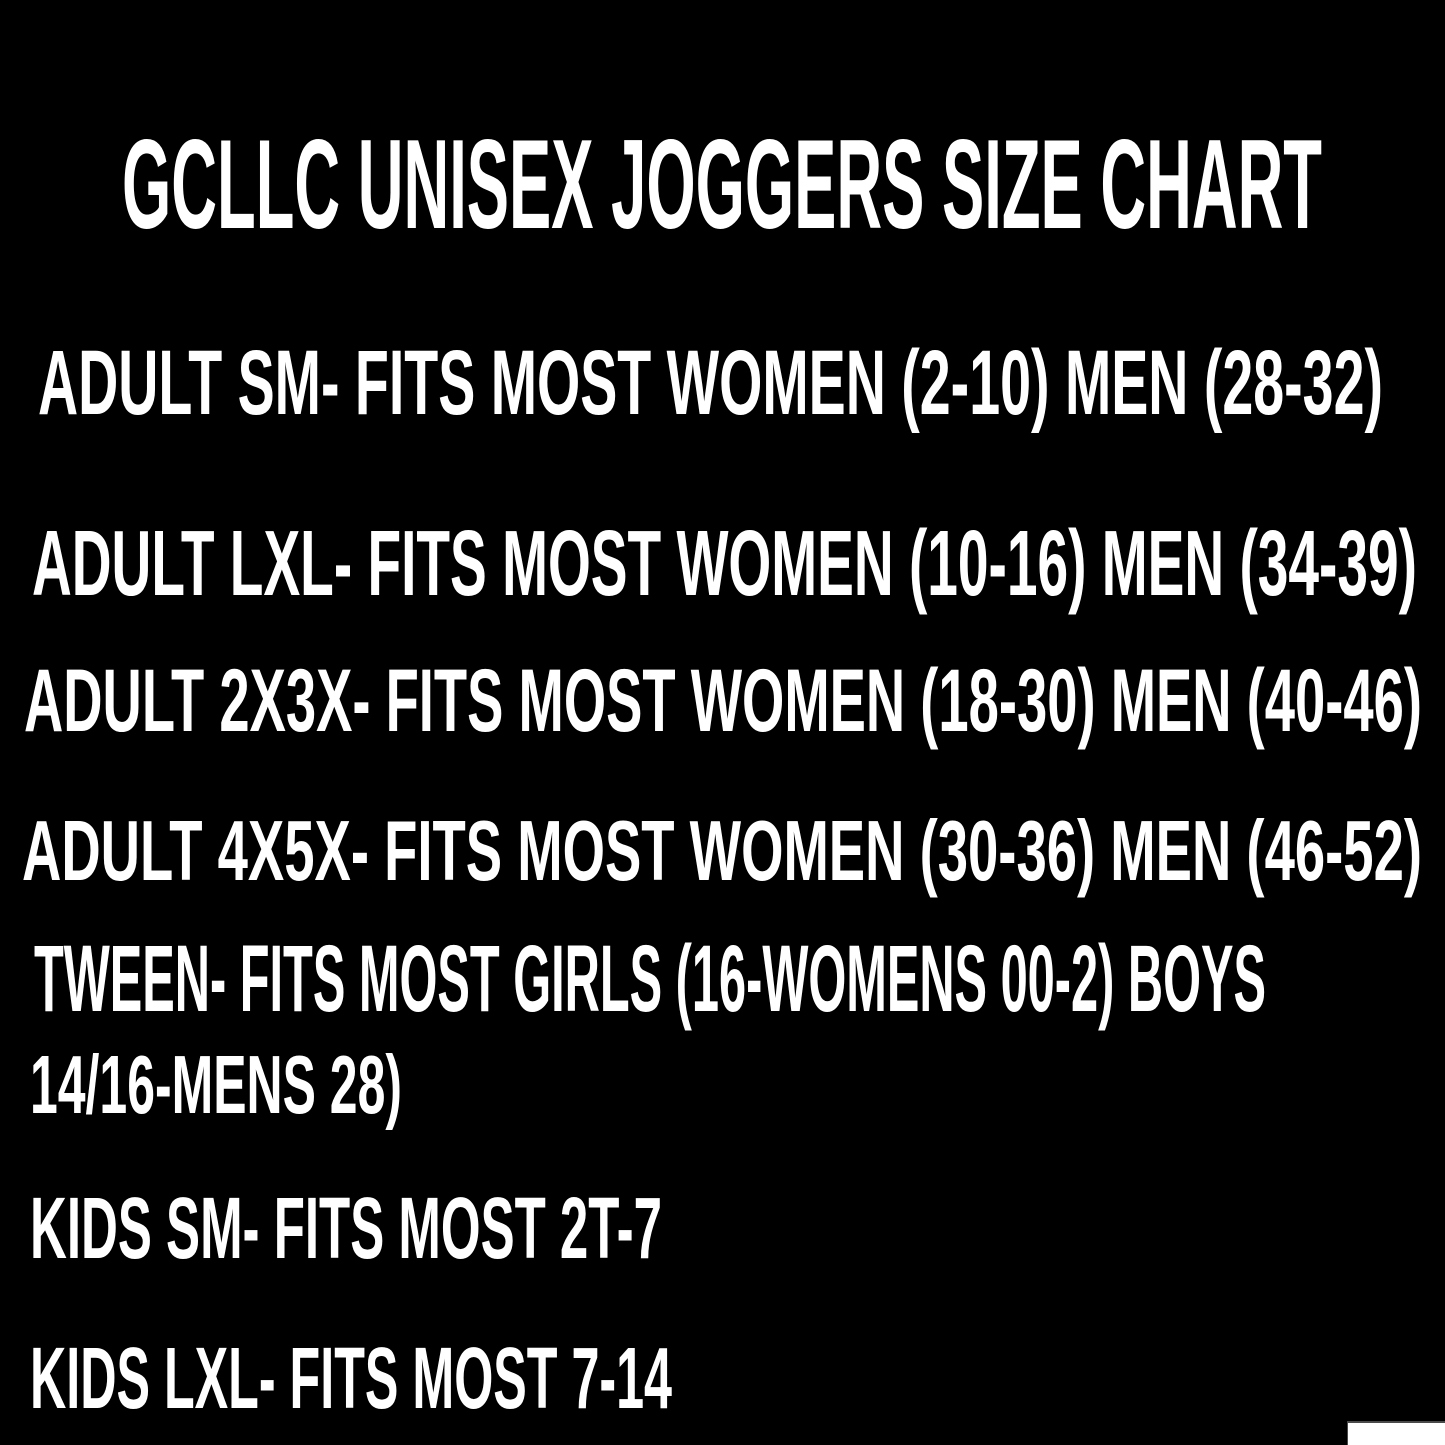  I want to click on size-row-kids-lxl: KIDS LXL- FITS MOST 7-14, so click(351, 1378).